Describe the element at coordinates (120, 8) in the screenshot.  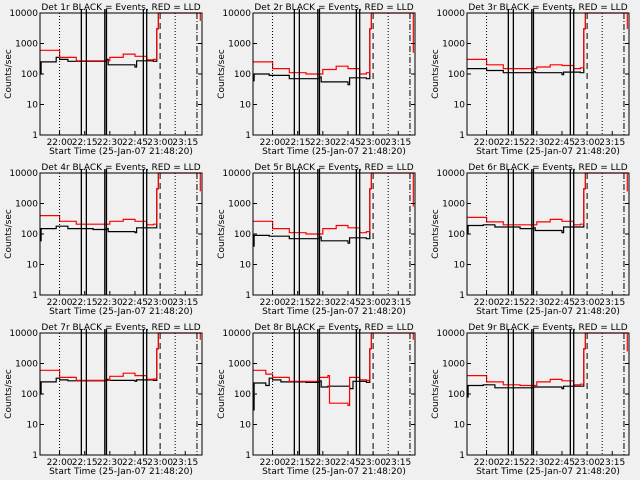
I see `panel-title: Det 1r BLACK = Events, RED = LLD` at that location.